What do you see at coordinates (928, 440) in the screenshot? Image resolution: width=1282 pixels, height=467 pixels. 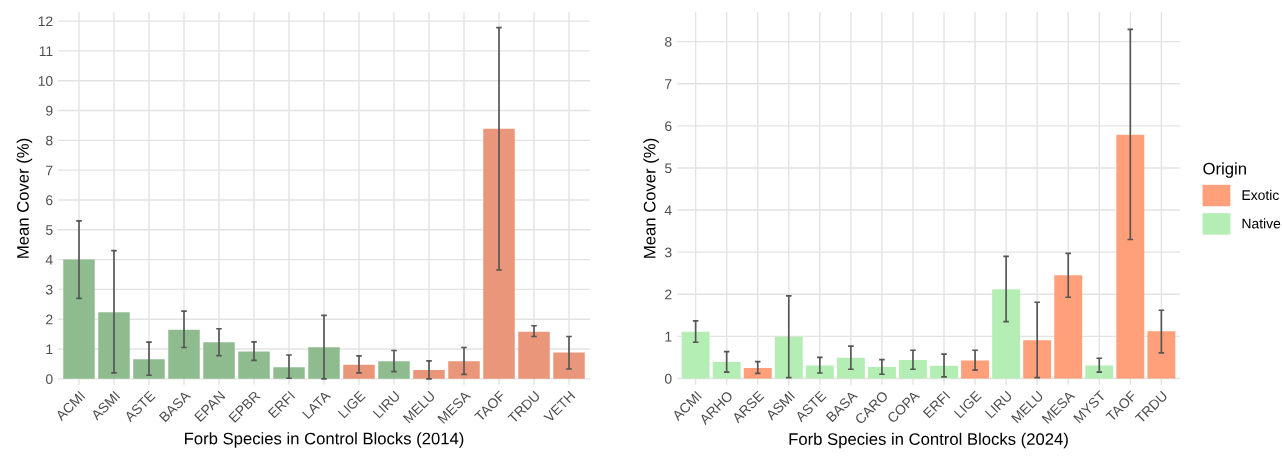 I see `x-axis-title: Forb Species in Control Blocks (2024)` at bounding box center [928, 440].